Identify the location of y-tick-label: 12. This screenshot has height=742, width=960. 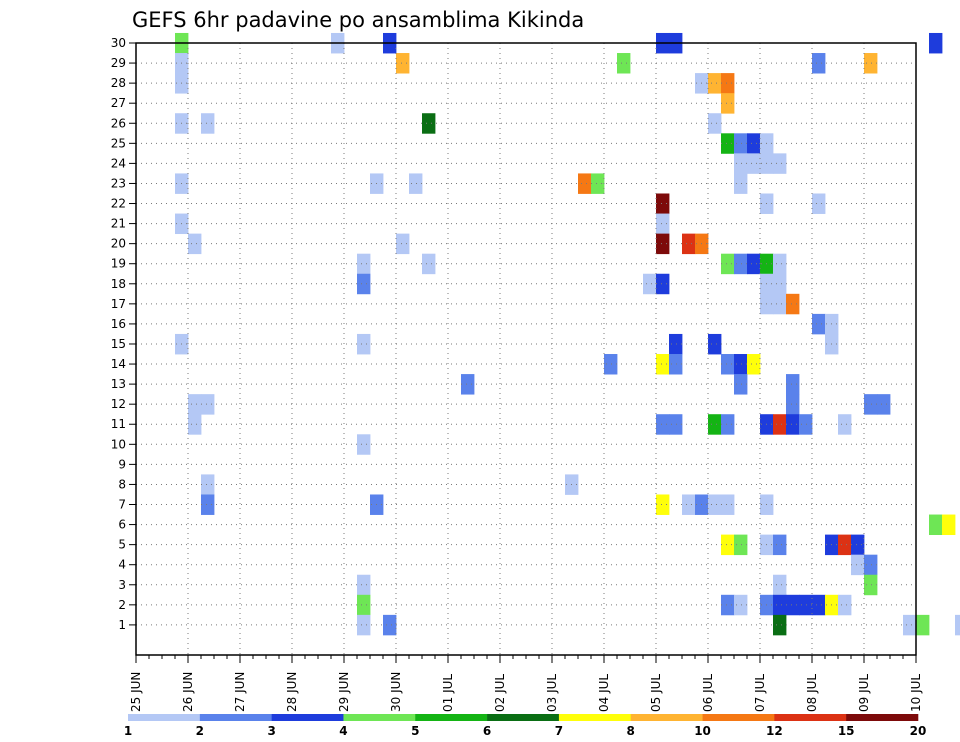
(118, 404).